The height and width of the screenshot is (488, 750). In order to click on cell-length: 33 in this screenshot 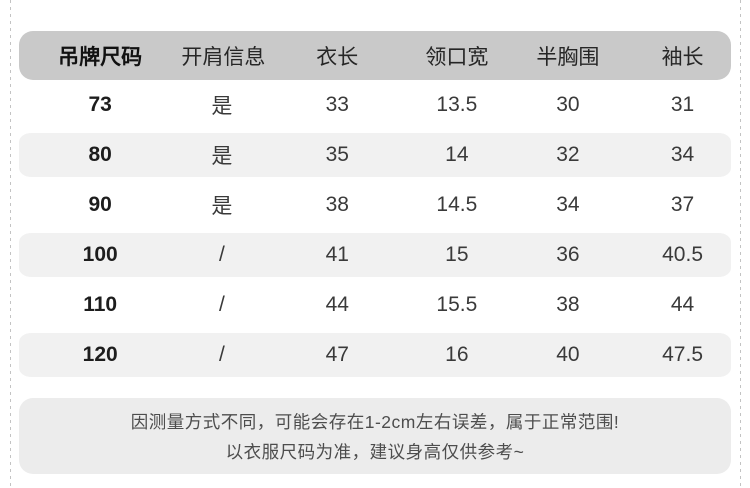, I will do `click(337, 104)`.